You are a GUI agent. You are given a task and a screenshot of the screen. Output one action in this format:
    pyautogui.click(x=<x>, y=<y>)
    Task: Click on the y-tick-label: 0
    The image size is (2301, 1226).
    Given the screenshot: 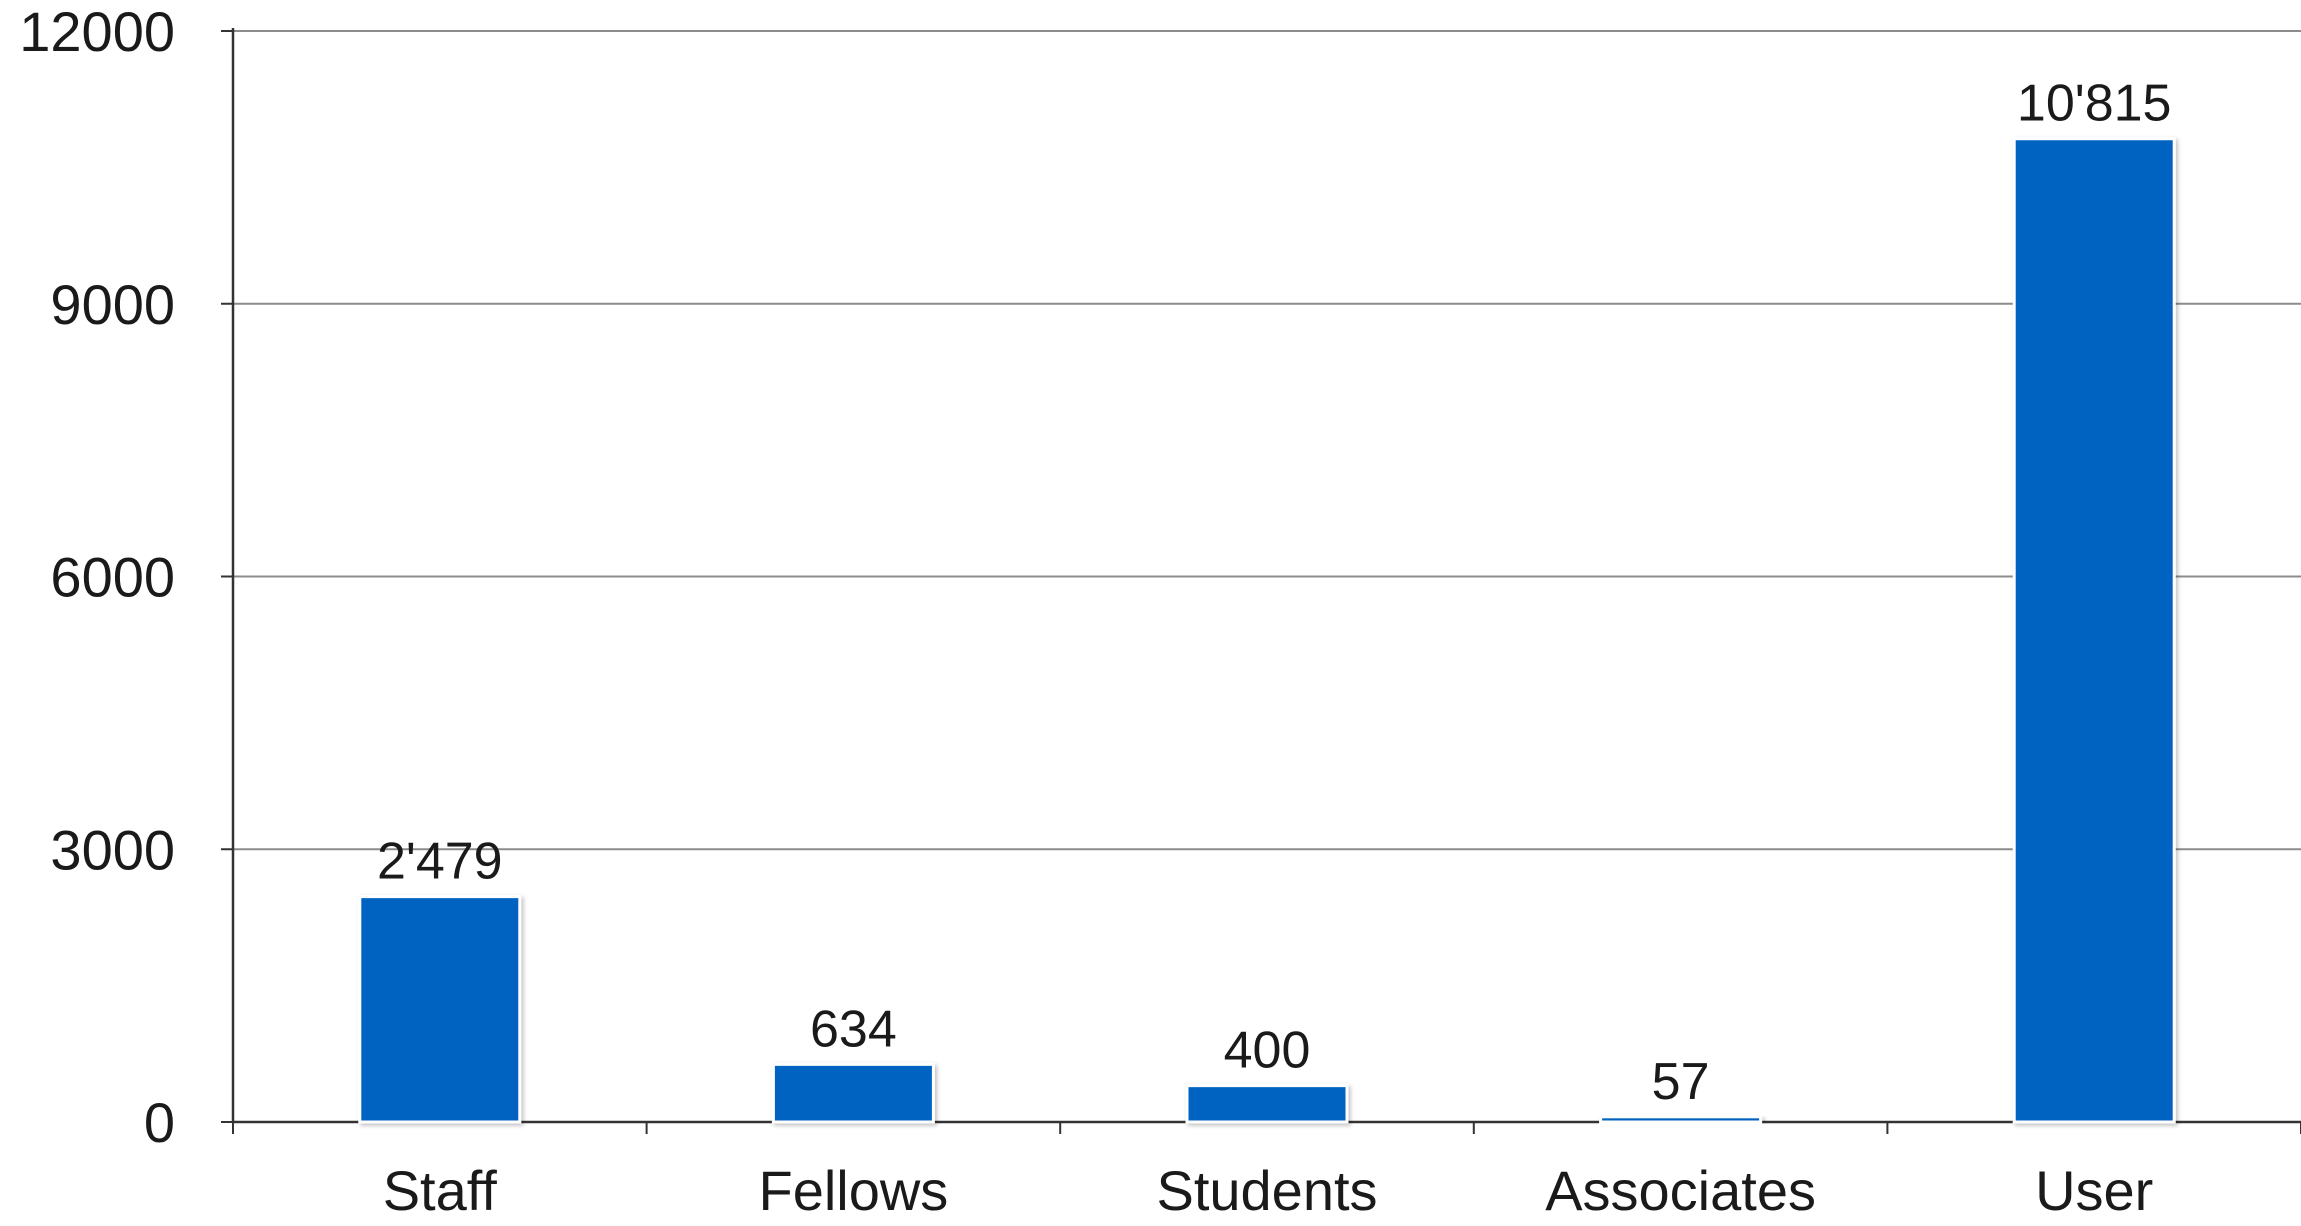 What is the action you would take?
    pyautogui.click(x=159, y=1122)
    